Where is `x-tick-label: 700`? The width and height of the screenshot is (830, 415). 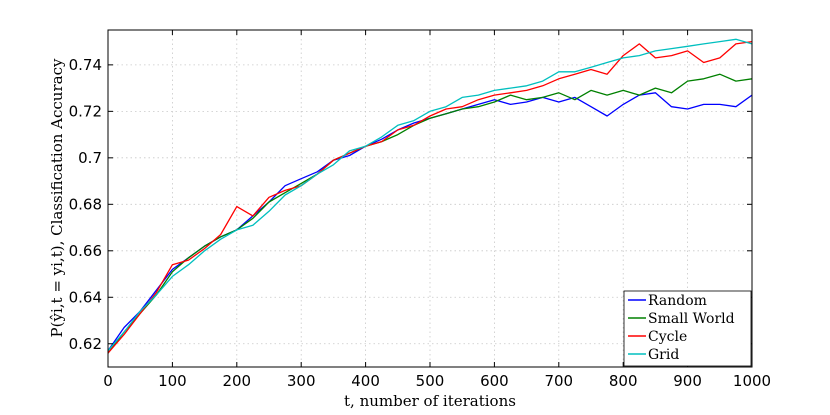
x-tick-label: 700 is located at coordinates (558, 381).